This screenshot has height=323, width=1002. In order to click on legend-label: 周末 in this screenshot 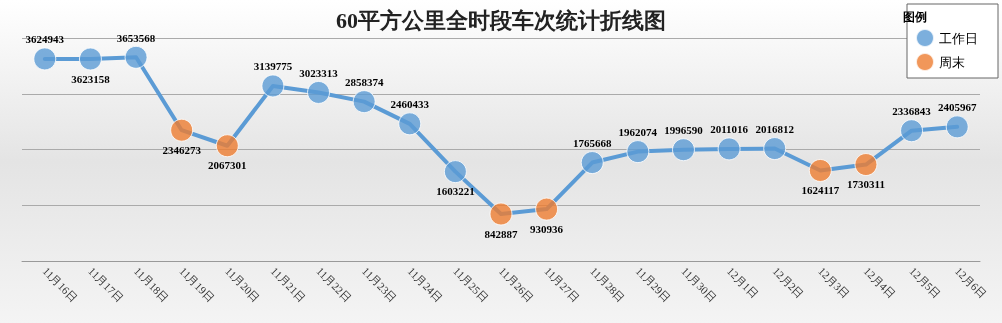, I will do `click(952, 62)`.